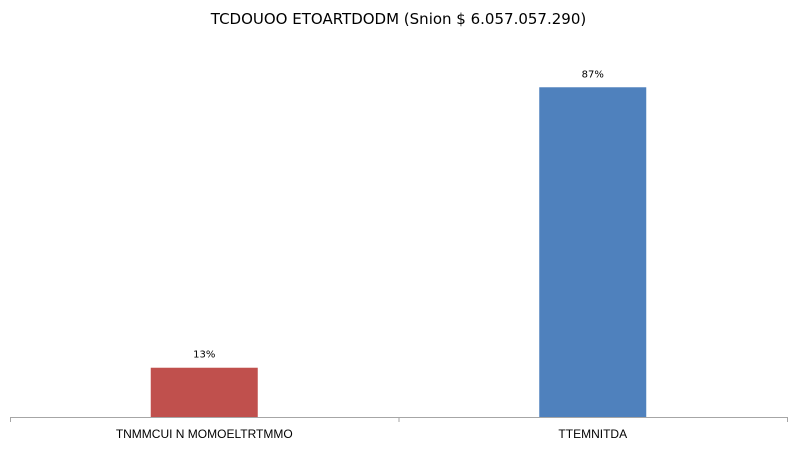  Describe the element at coordinates (204, 434) in the screenshot. I see `x-tick-label-0: TNMMCUI N MOMOELTRTMMO` at that location.